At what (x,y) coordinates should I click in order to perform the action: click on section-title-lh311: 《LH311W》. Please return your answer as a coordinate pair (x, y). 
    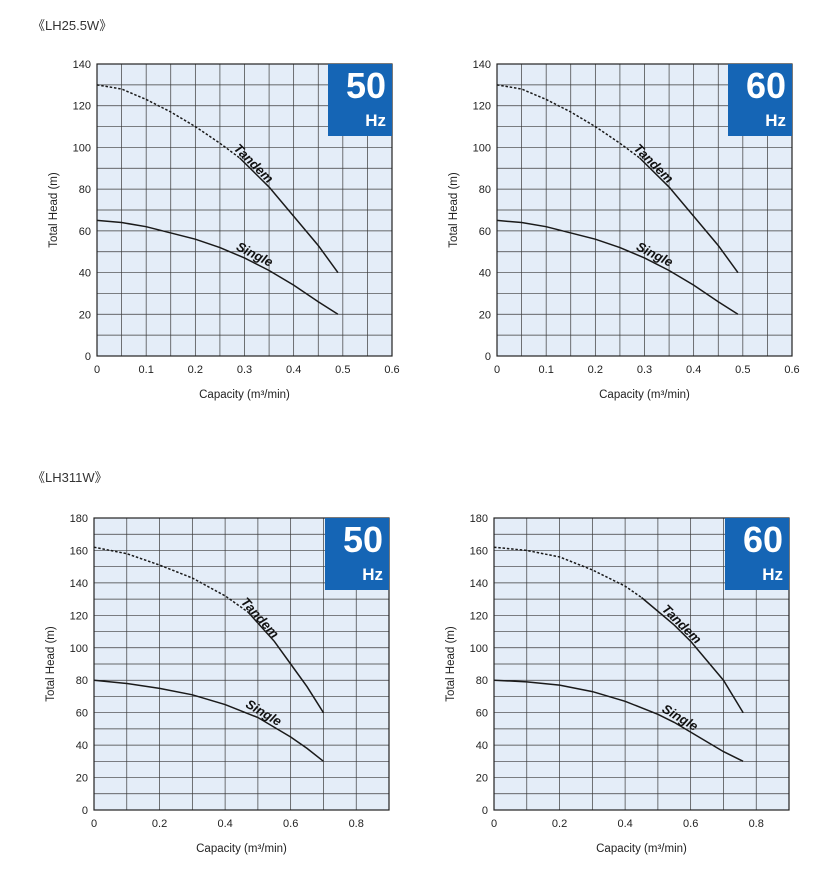
    Looking at the image, I should click on (70, 477).